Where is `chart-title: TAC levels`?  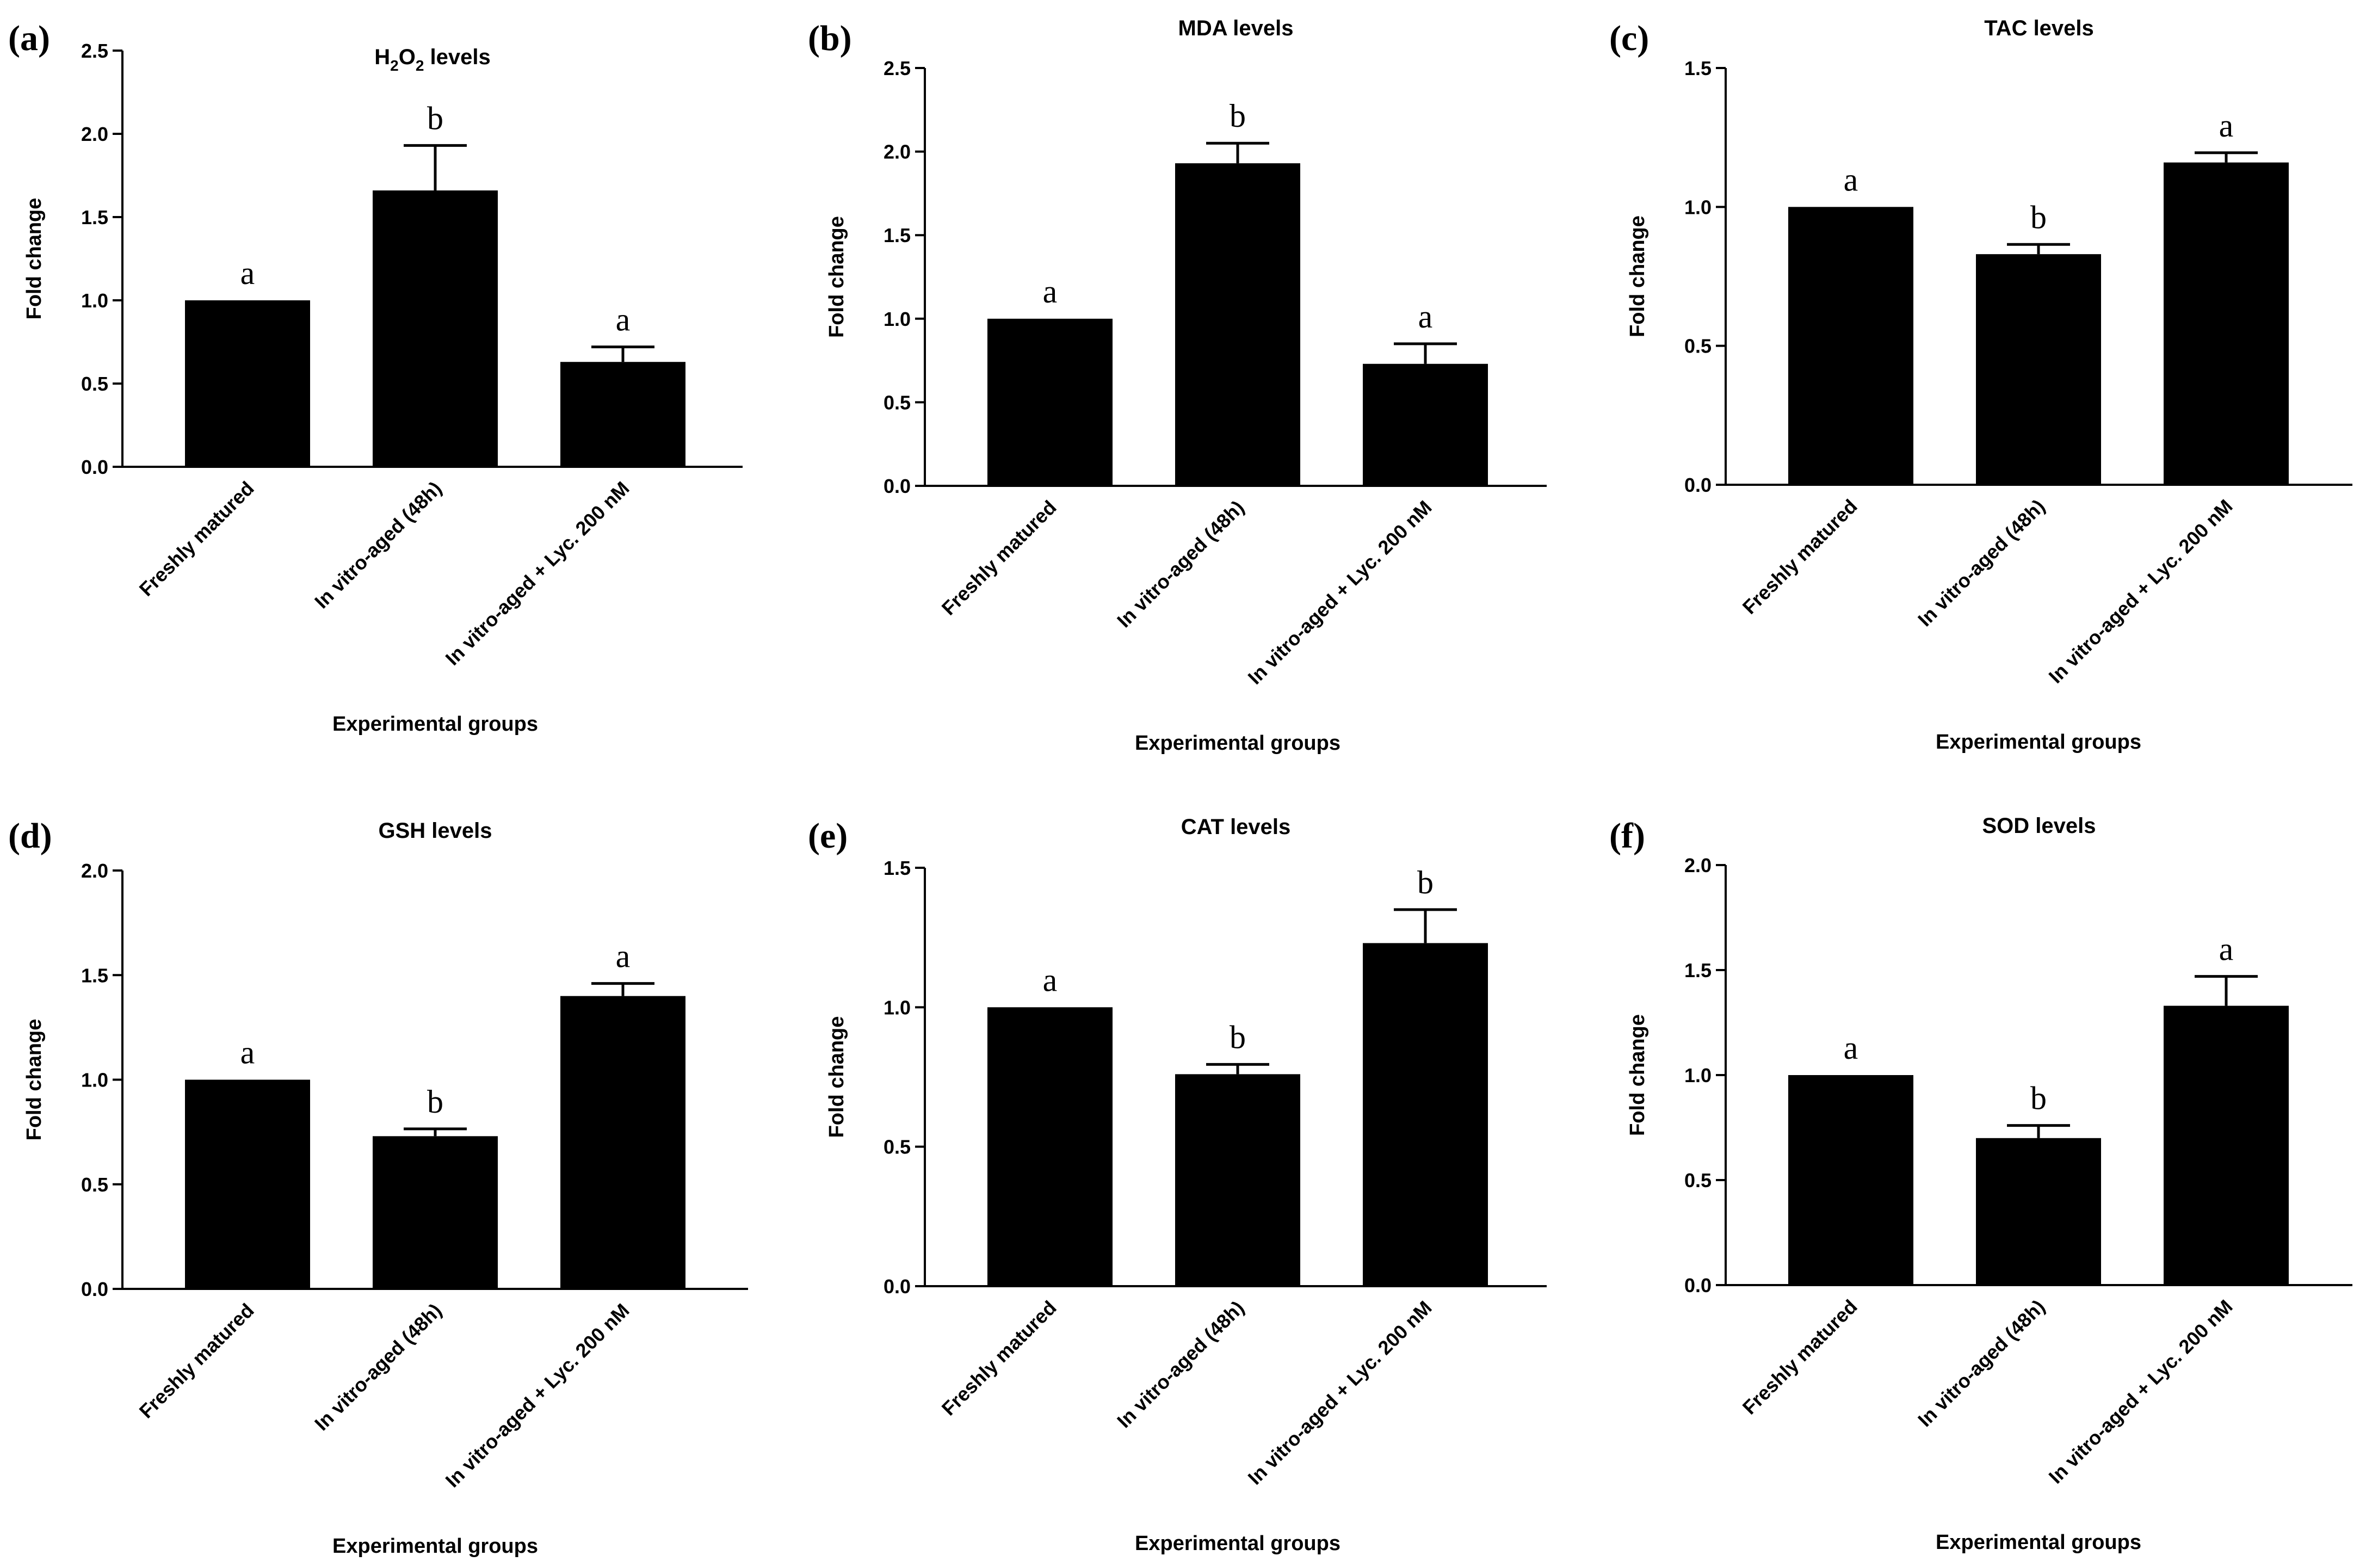
chart-title: TAC levels is located at coordinates (2039, 28).